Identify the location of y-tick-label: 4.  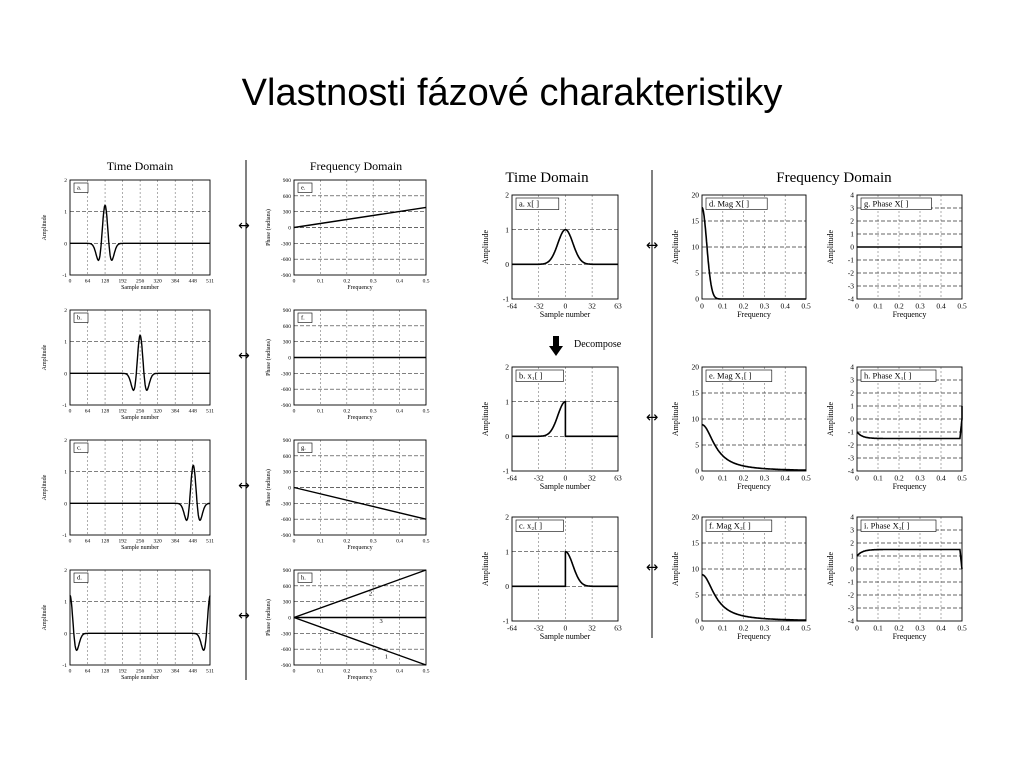
(852, 367).